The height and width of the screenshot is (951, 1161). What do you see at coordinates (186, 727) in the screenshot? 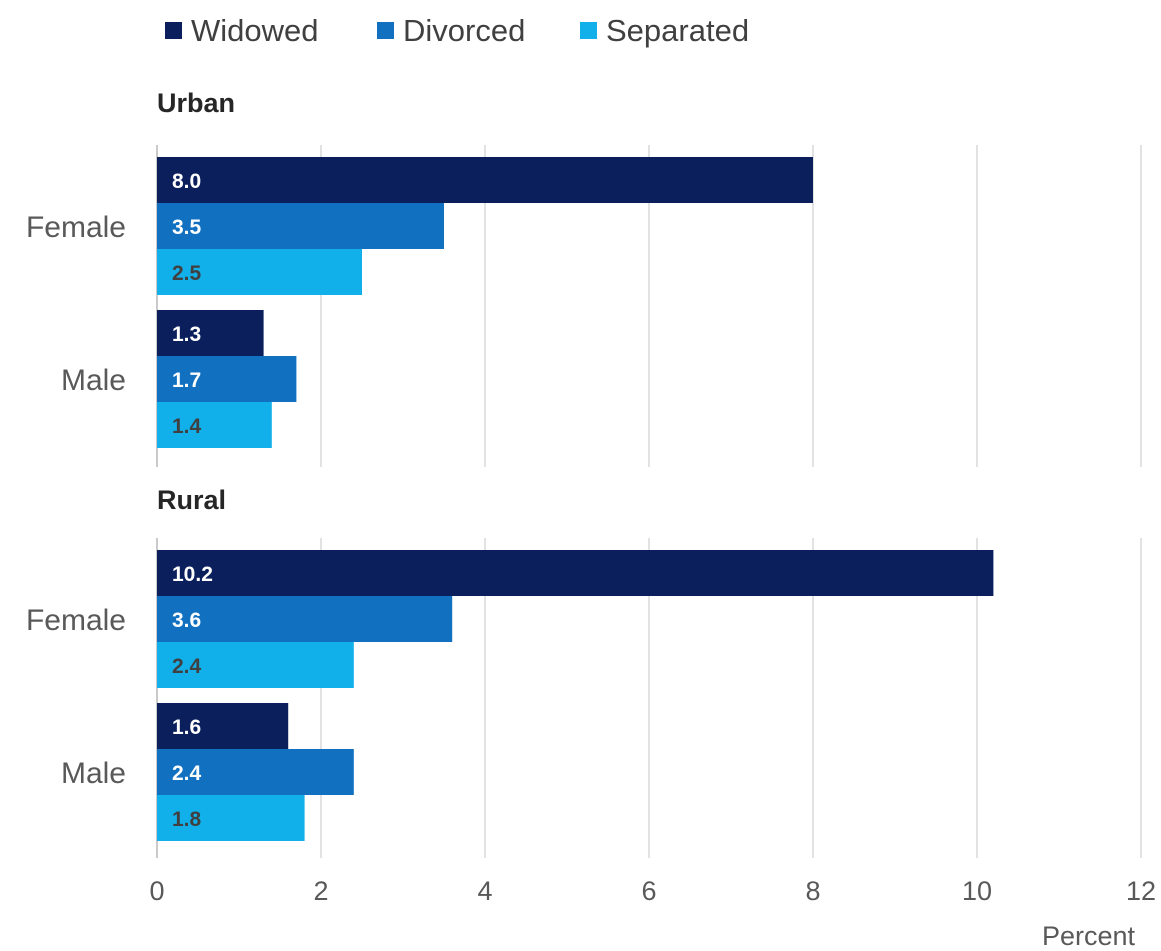
I see `data-label: 1.6` at bounding box center [186, 727].